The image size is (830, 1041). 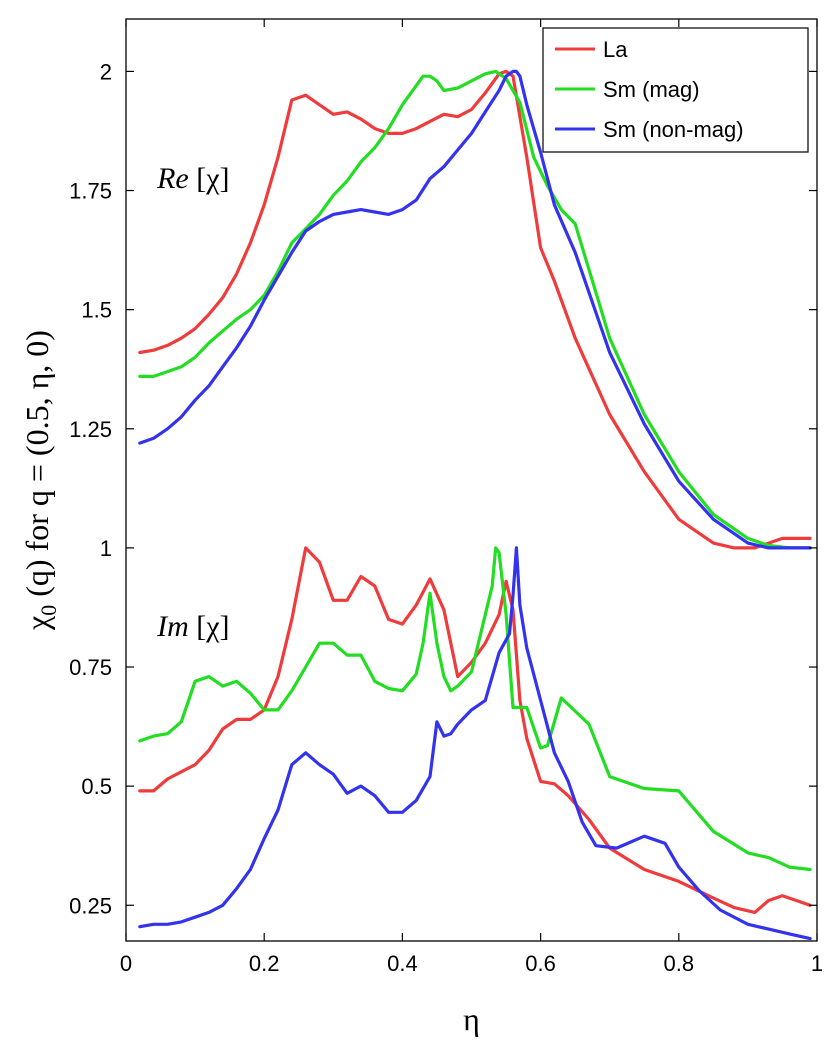 What do you see at coordinates (106, 71) in the screenshot?
I see `y-tick-label: 2` at bounding box center [106, 71].